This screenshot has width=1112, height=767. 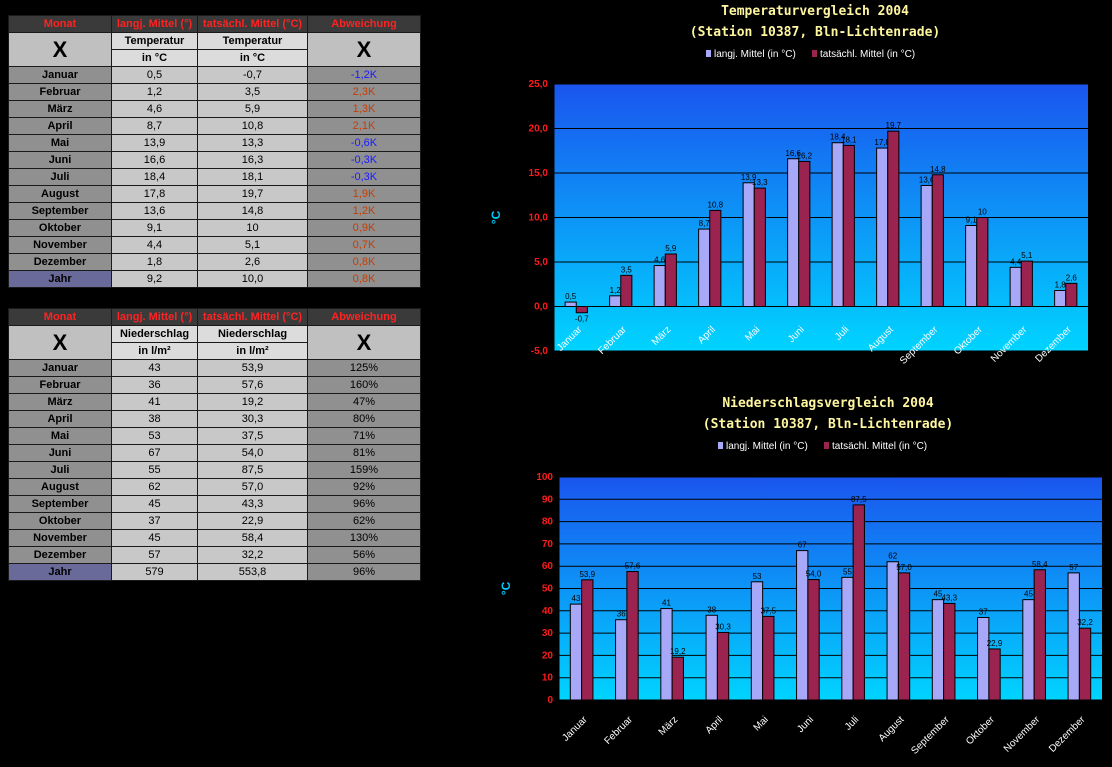 What do you see at coordinates (364, 538) in the screenshot?
I see `deviation-value: 130%` at bounding box center [364, 538].